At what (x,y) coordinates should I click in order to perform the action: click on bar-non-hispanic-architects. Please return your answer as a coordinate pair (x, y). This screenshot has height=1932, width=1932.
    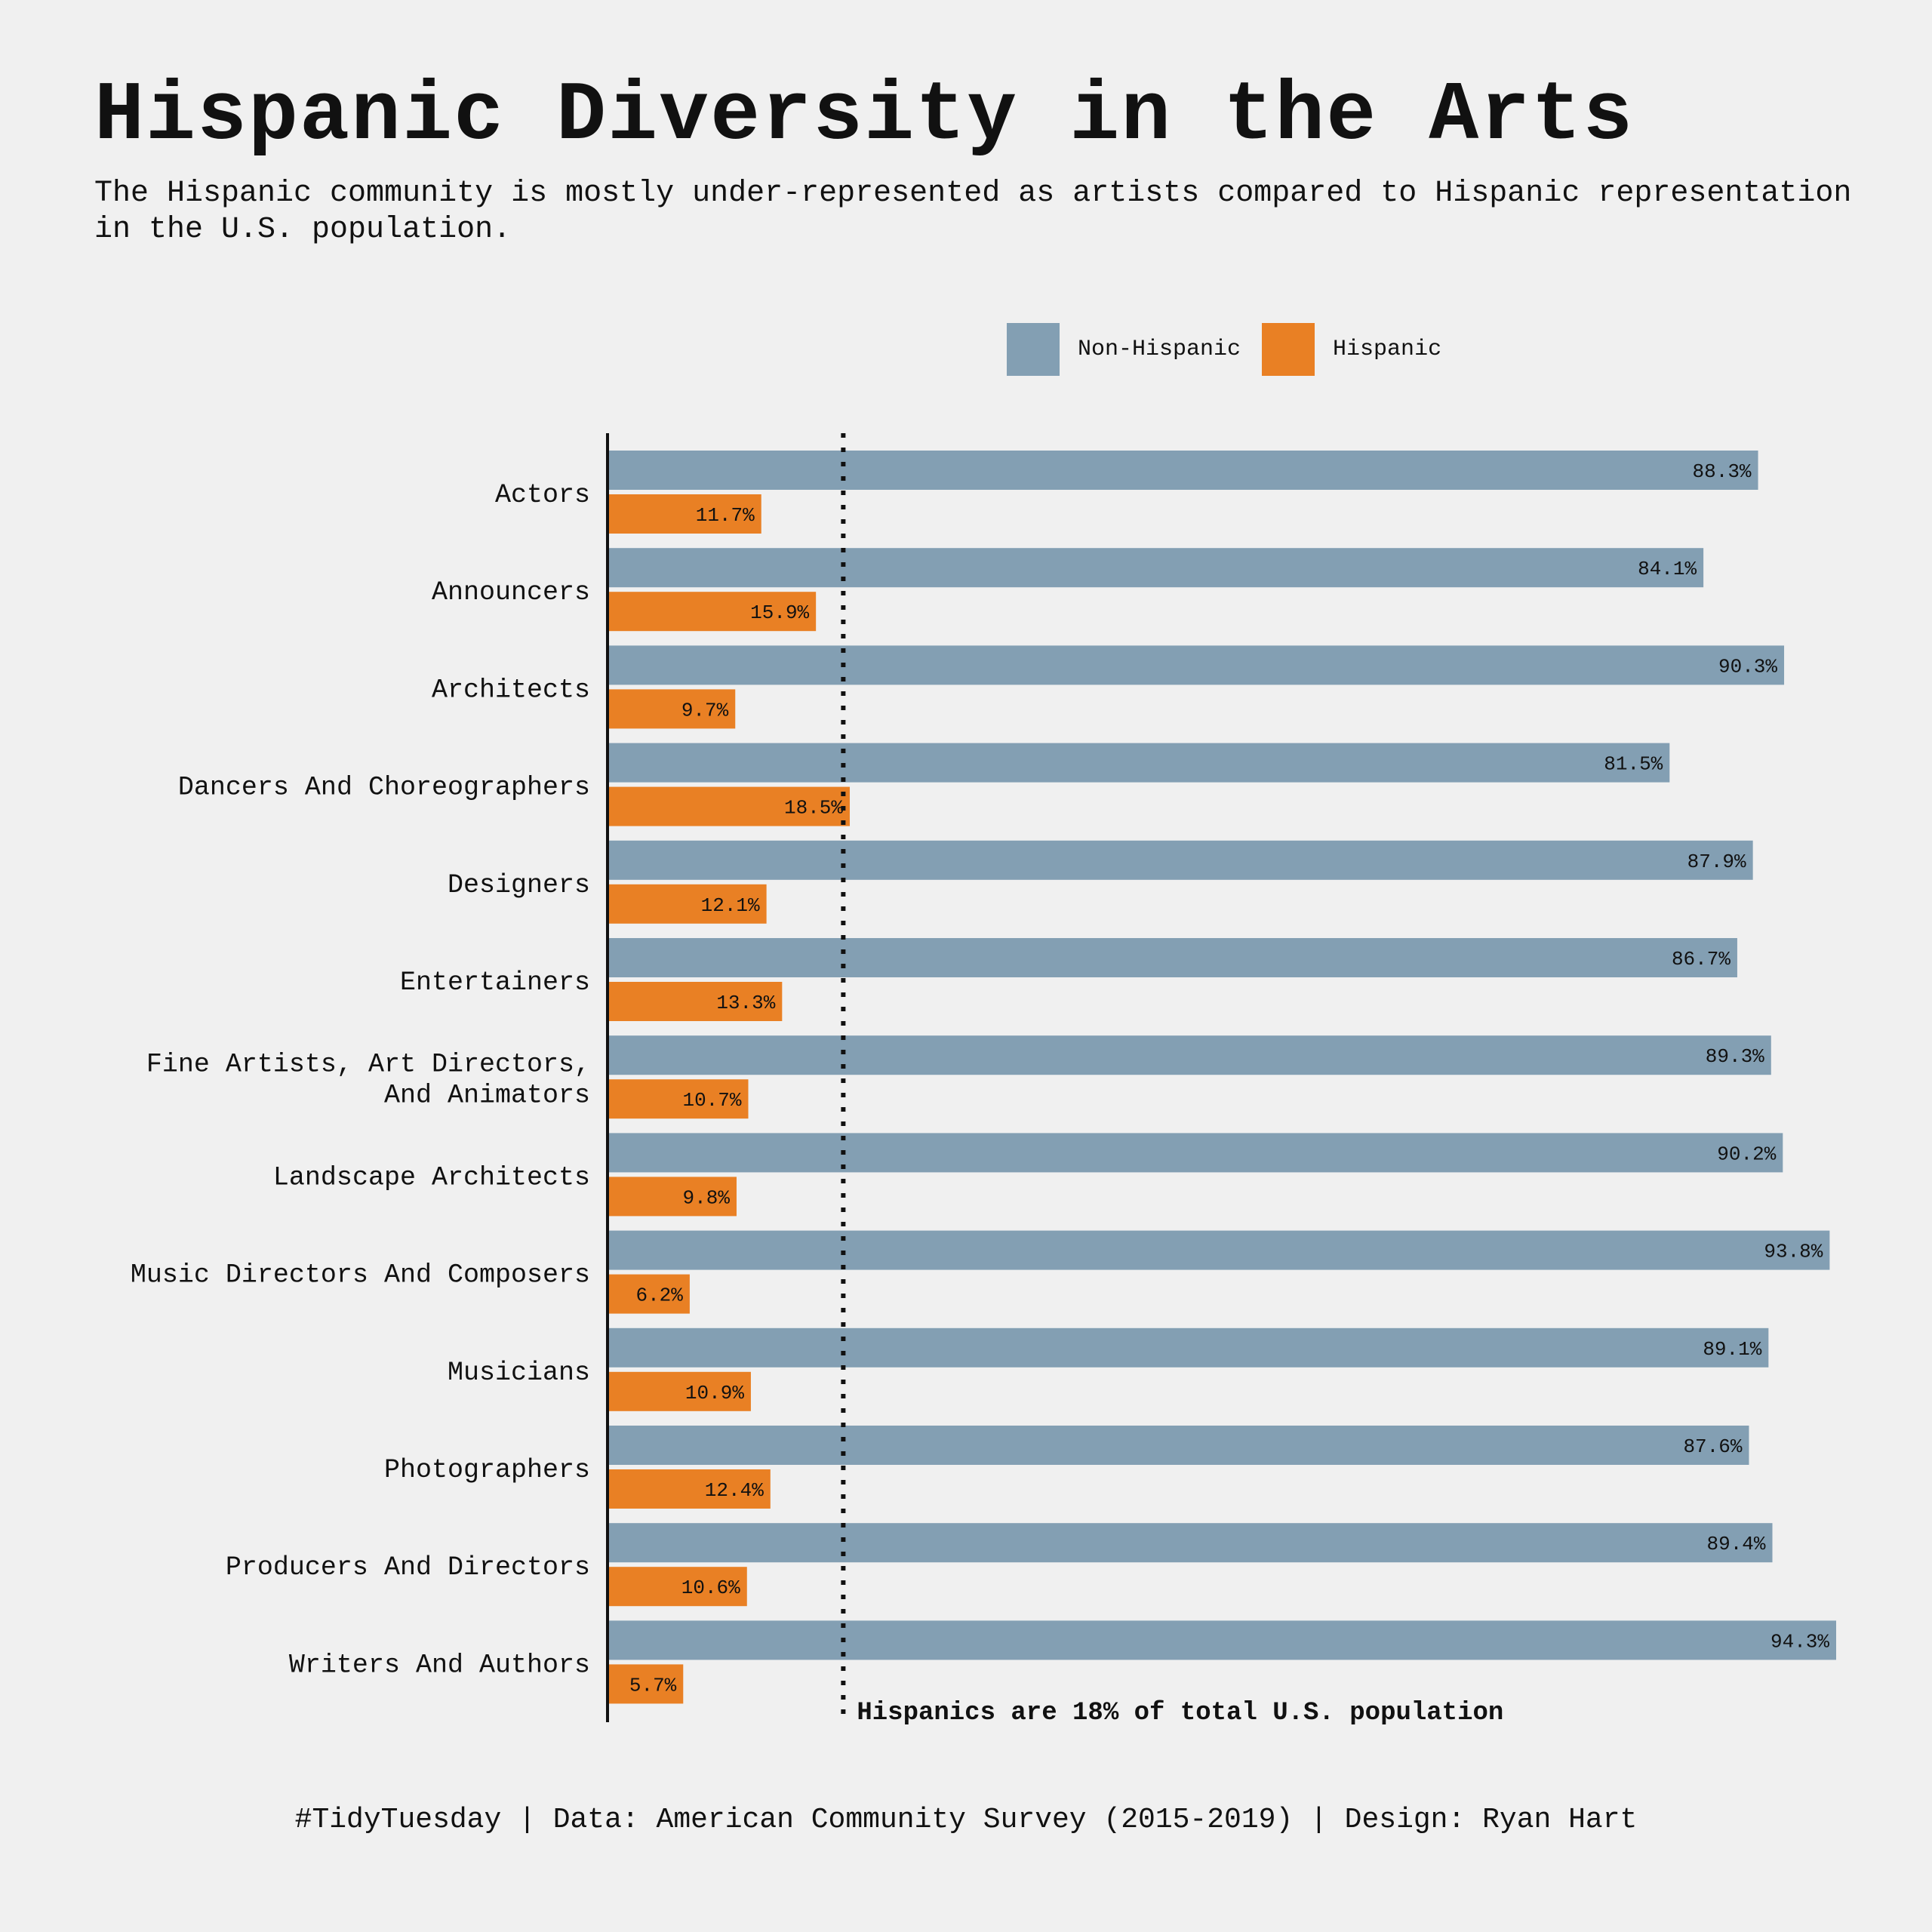
    Looking at the image, I should click on (1197, 665).